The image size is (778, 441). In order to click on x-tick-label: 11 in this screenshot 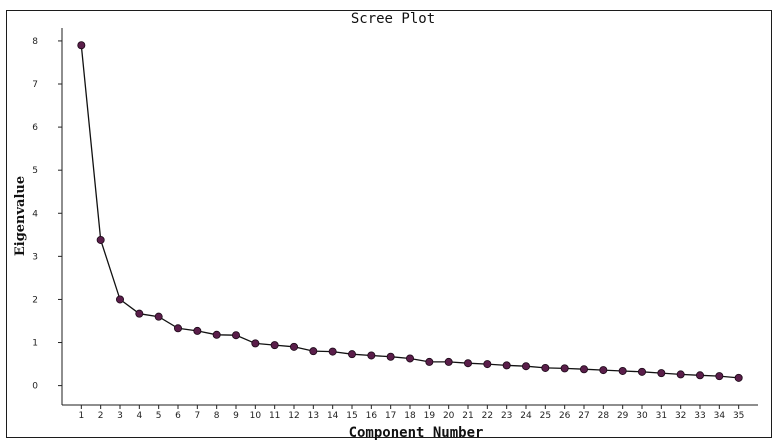, I will do `click(274, 416)`.